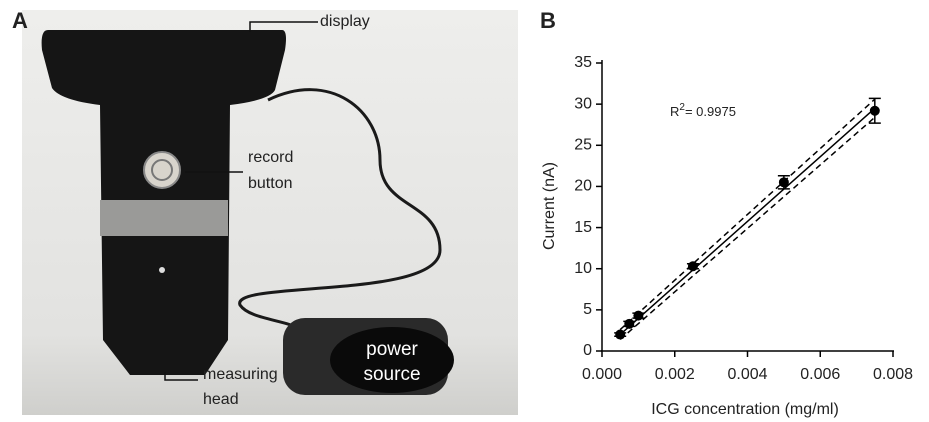  Describe the element at coordinates (583, 62) in the screenshot. I see `y-tick-label: 35` at that location.